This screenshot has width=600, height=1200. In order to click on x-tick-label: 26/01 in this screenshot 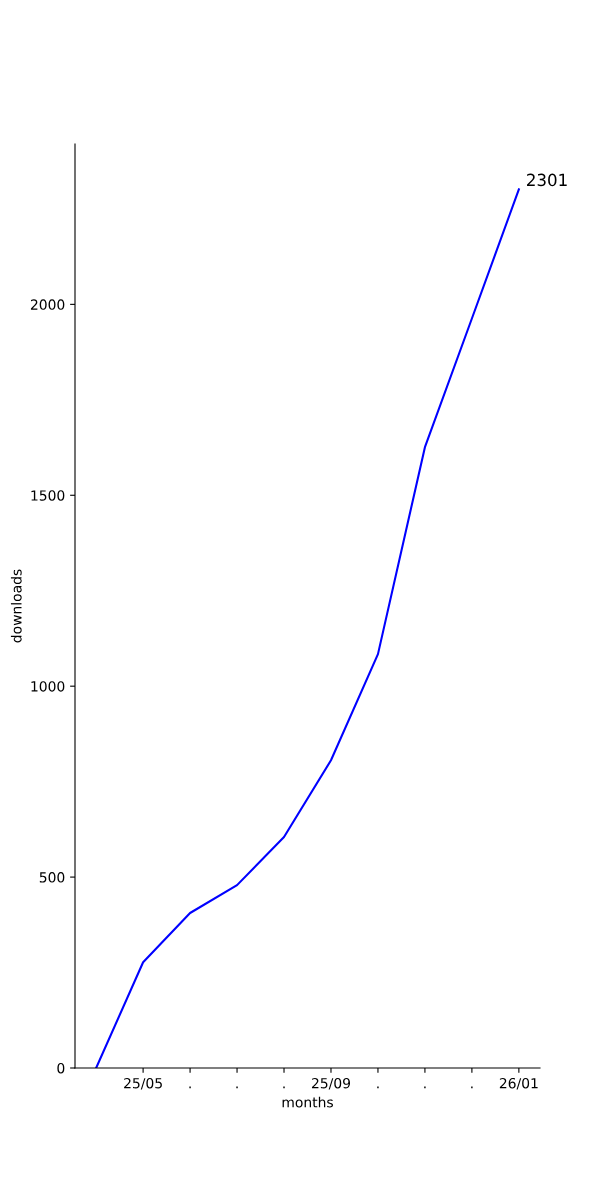, I will do `click(518, 1083)`.